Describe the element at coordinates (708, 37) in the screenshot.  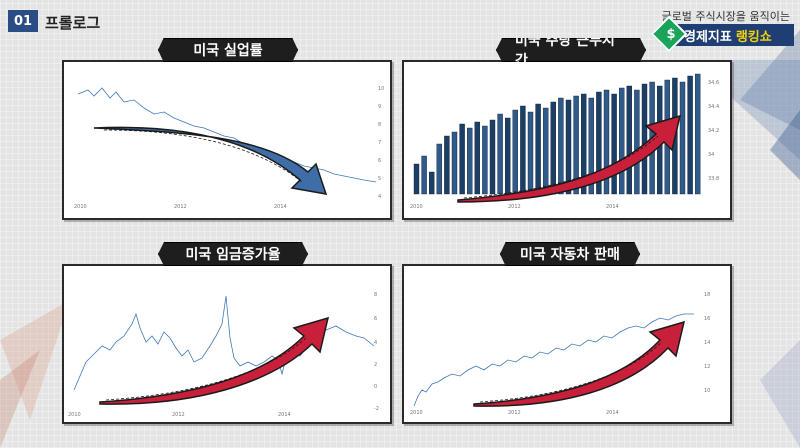
I see `brand-name: 경제지표` at that location.